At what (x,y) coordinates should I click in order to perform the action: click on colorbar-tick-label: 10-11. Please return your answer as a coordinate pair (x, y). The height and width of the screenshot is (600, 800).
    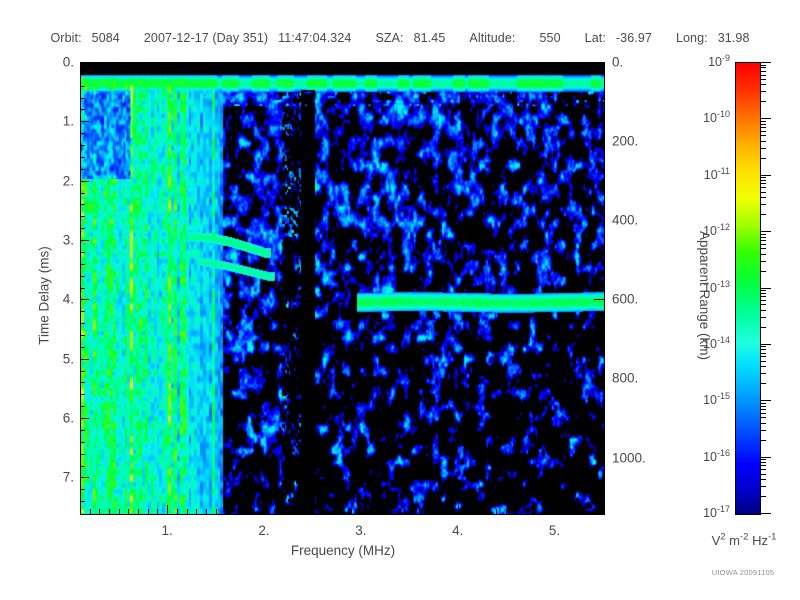
    Looking at the image, I should click on (704, 173).